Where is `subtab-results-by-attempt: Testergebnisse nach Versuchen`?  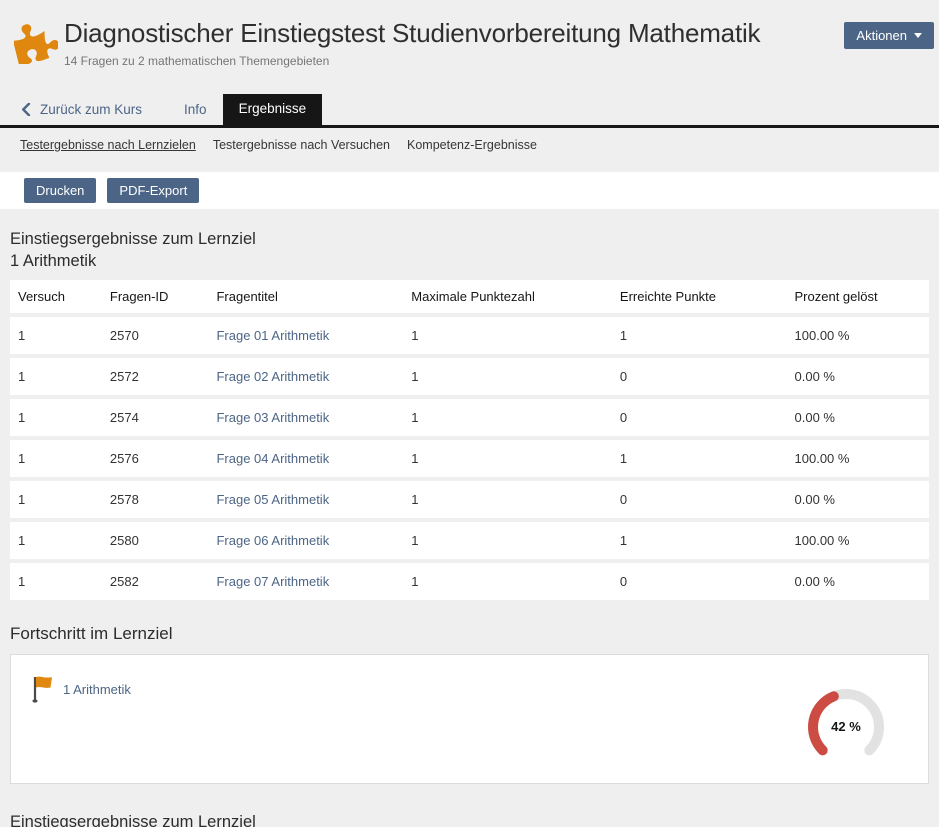
subtab-results-by-attempt: Testergebnisse nach Versuchen is located at coordinates (301, 145).